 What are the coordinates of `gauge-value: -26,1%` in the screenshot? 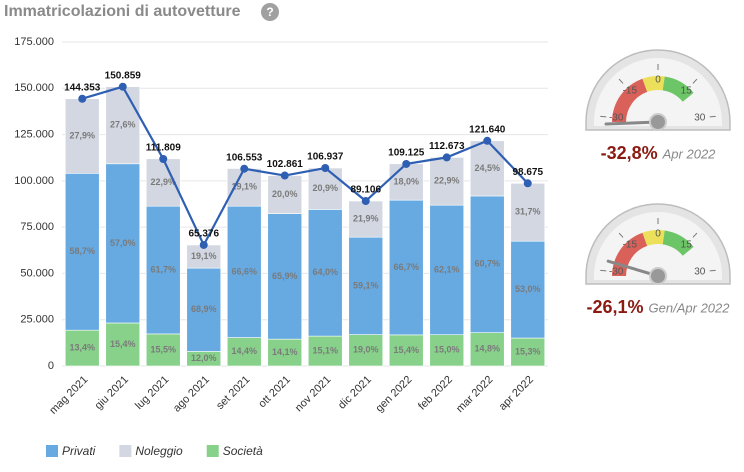 It's located at (615, 307).